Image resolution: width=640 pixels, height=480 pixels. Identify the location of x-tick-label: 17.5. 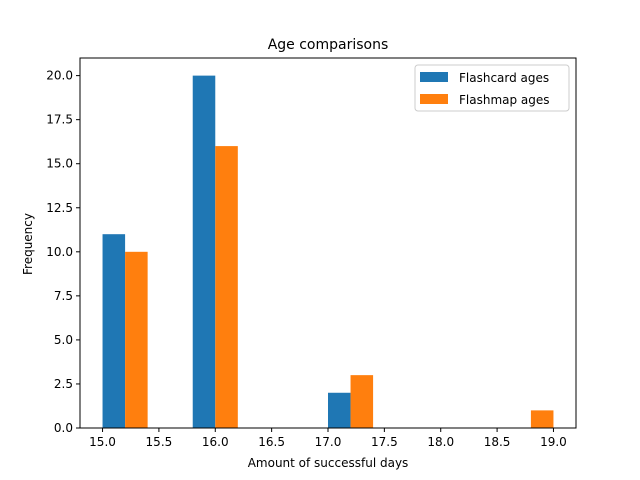
(384, 442).